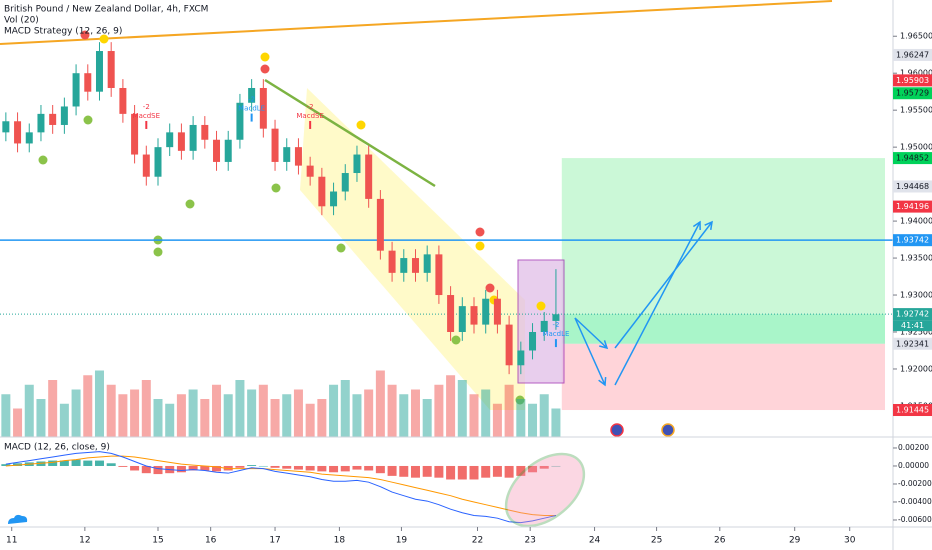 The width and height of the screenshot is (932, 550). What do you see at coordinates (916, 73) in the screenshot?
I see `y-tick-label: 1.96000` at bounding box center [916, 73].